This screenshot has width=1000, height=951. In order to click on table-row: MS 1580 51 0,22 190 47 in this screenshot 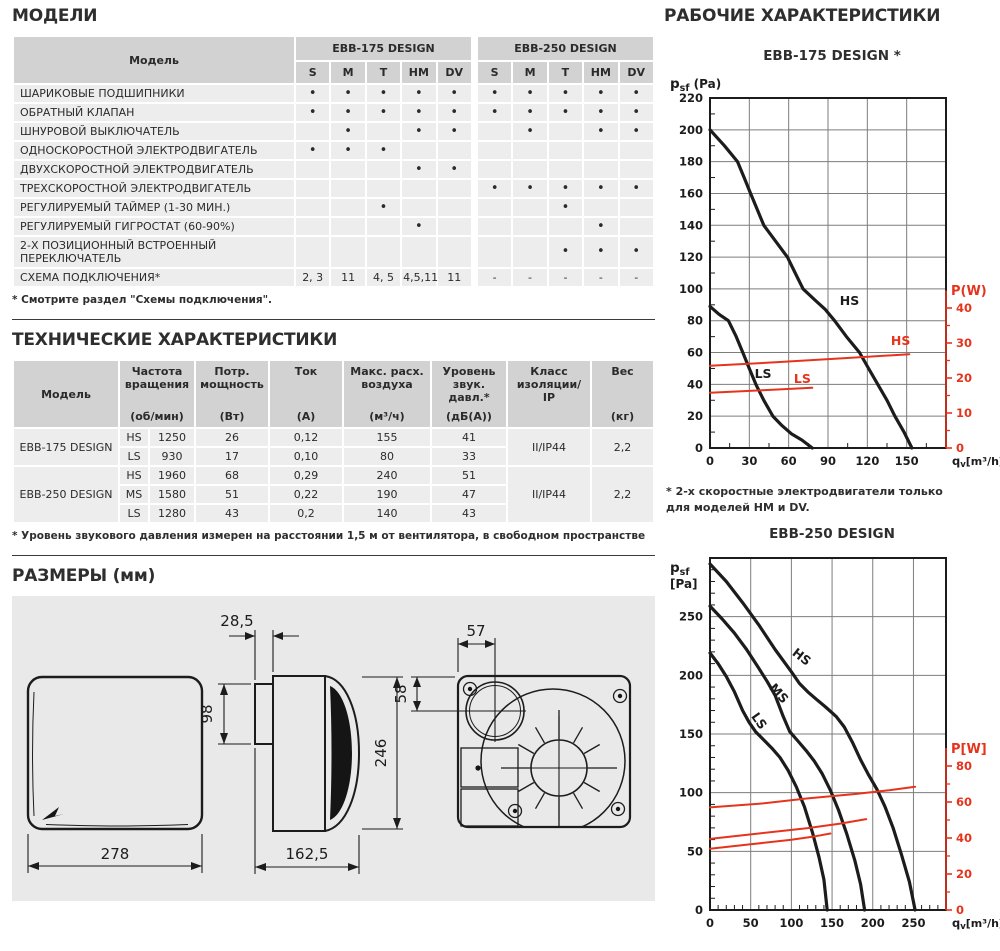, I will do `click(333, 494)`.